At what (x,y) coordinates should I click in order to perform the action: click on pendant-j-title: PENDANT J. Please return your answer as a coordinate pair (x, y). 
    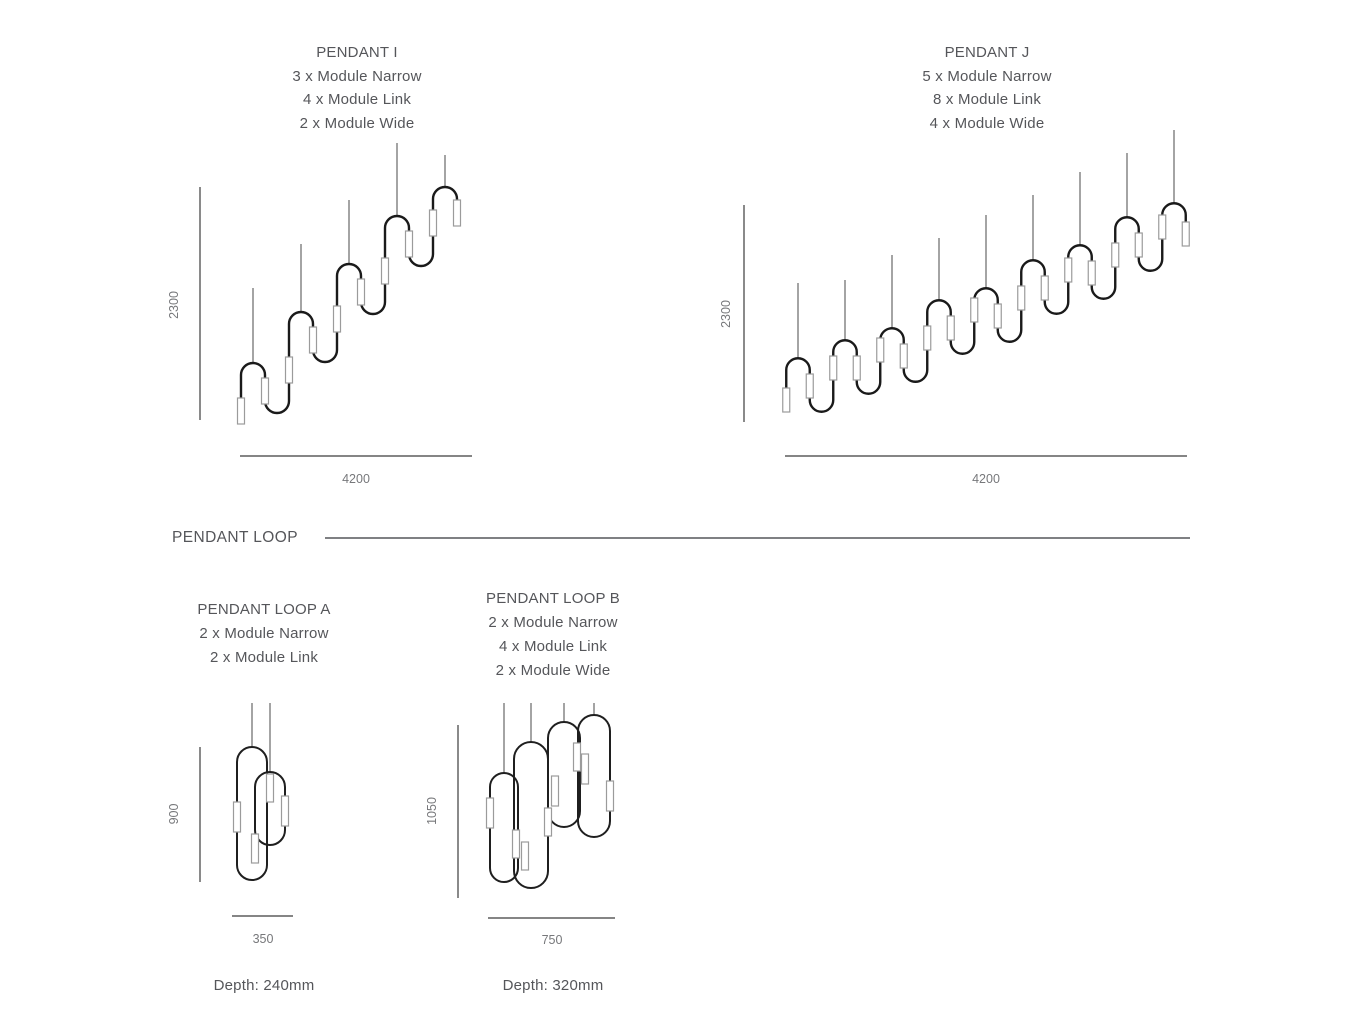
    Looking at the image, I should click on (987, 52).